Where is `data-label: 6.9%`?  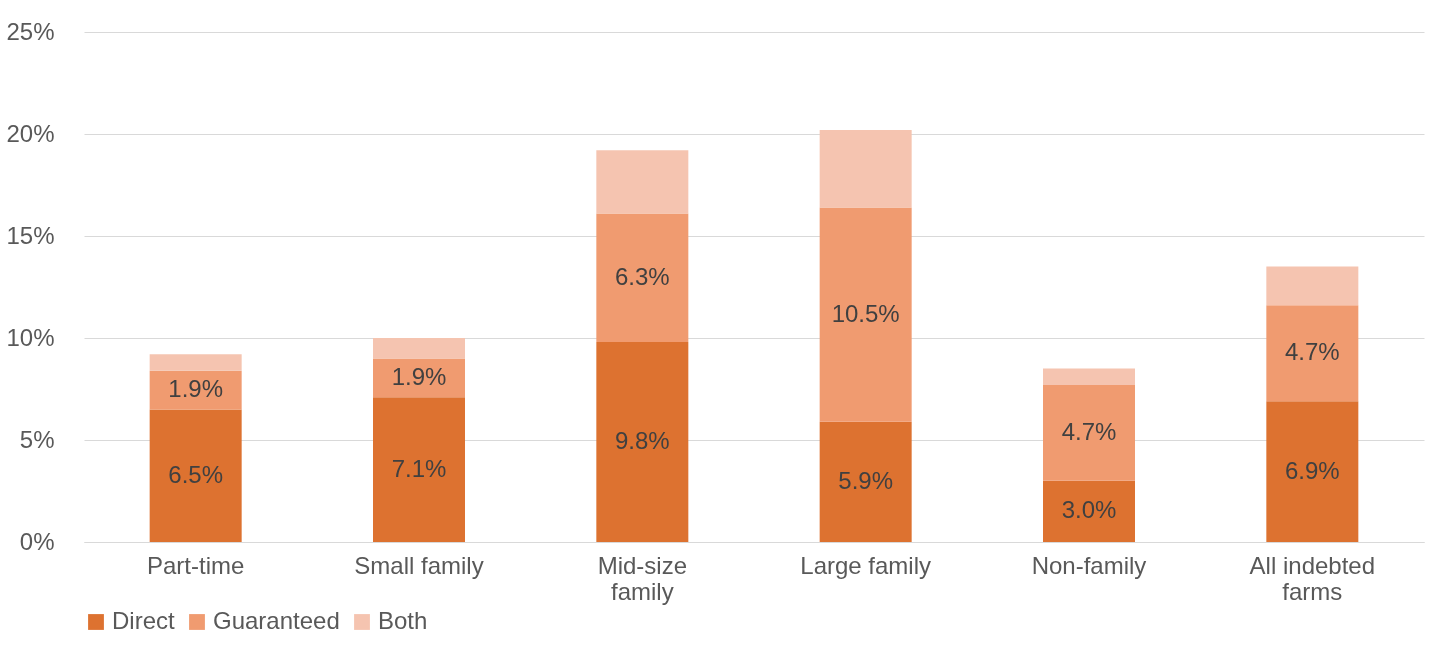
data-label: 6.9% is located at coordinates (1312, 470).